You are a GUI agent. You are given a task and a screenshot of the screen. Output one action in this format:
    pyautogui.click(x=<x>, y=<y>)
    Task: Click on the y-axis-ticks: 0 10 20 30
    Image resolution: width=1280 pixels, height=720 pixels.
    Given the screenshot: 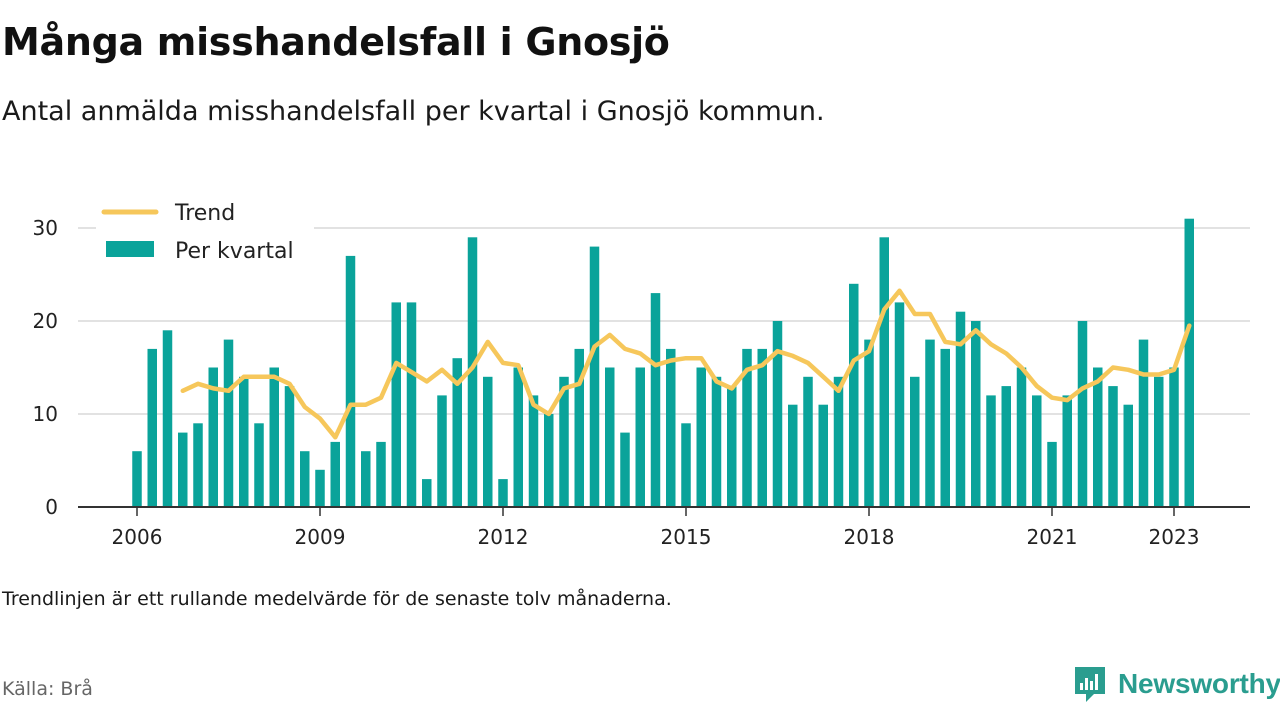 What is the action you would take?
    pyautogui.click(x=45, y=367)
    